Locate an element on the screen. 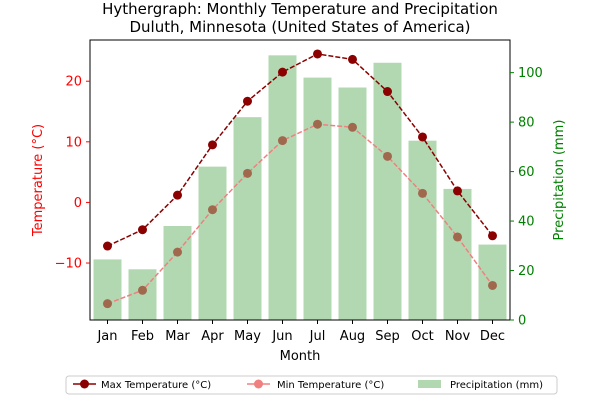 Image resolution: width=600 pixels, height=400 pixels. y-left-tick-label: 20 is located at coordinates (73, 82).